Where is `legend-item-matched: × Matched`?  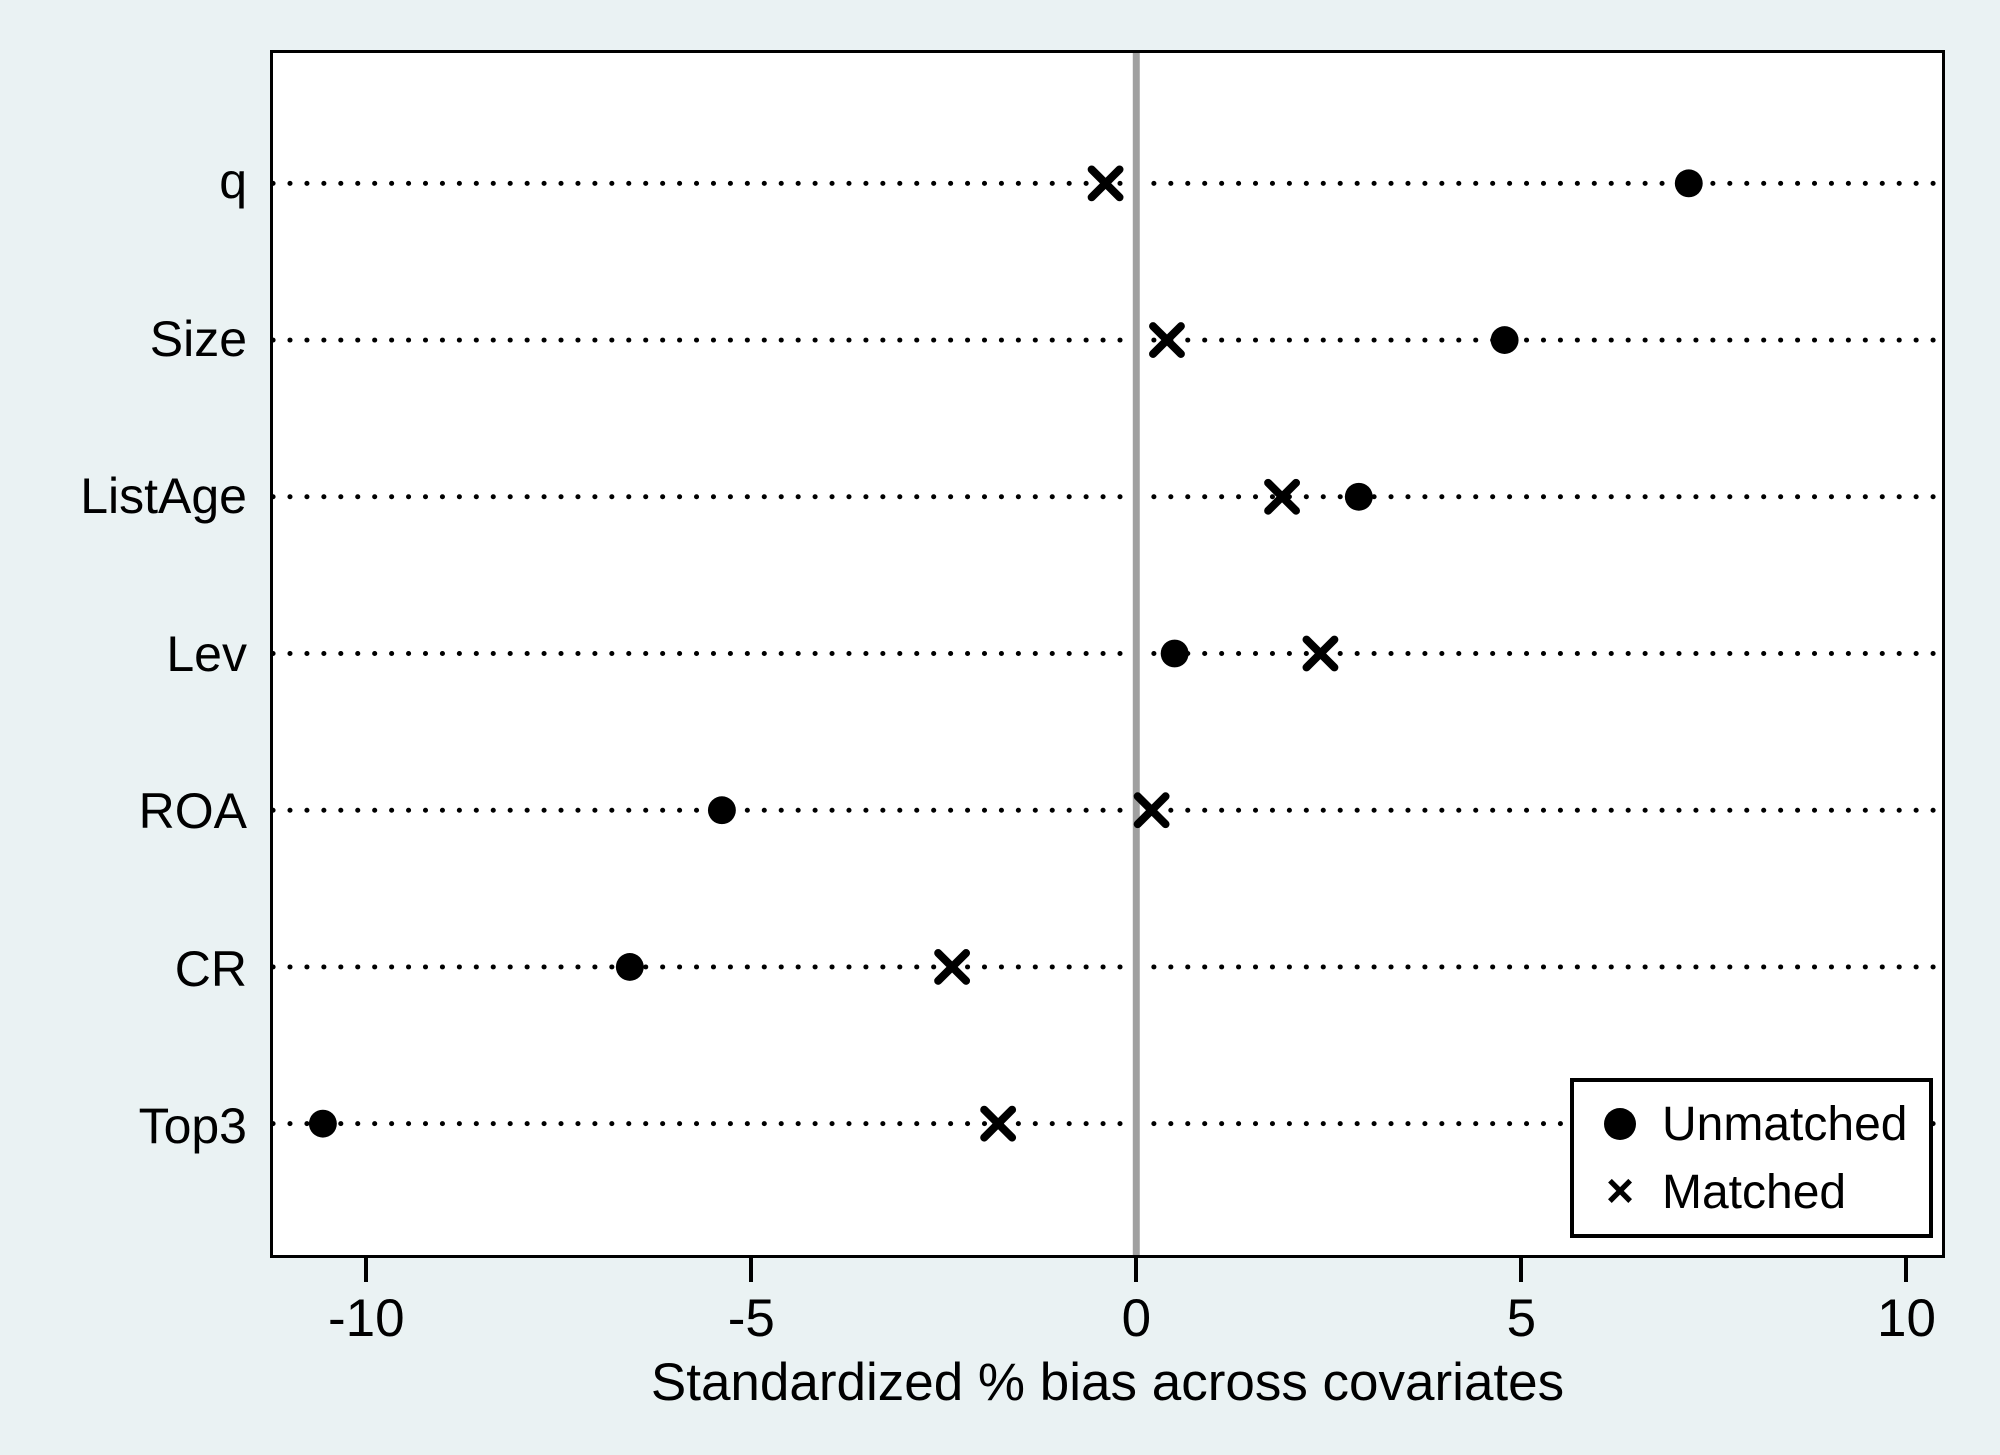 legend-item-matched: × Matched is located at coordinates (1763, 1192).